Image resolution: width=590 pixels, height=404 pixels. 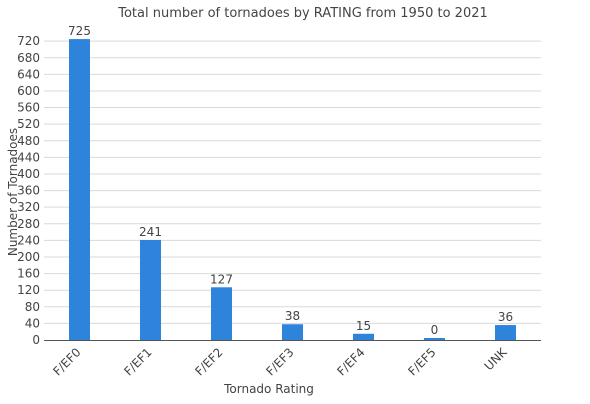 I want to click on data-label: 36, so click(x=505, y=317).